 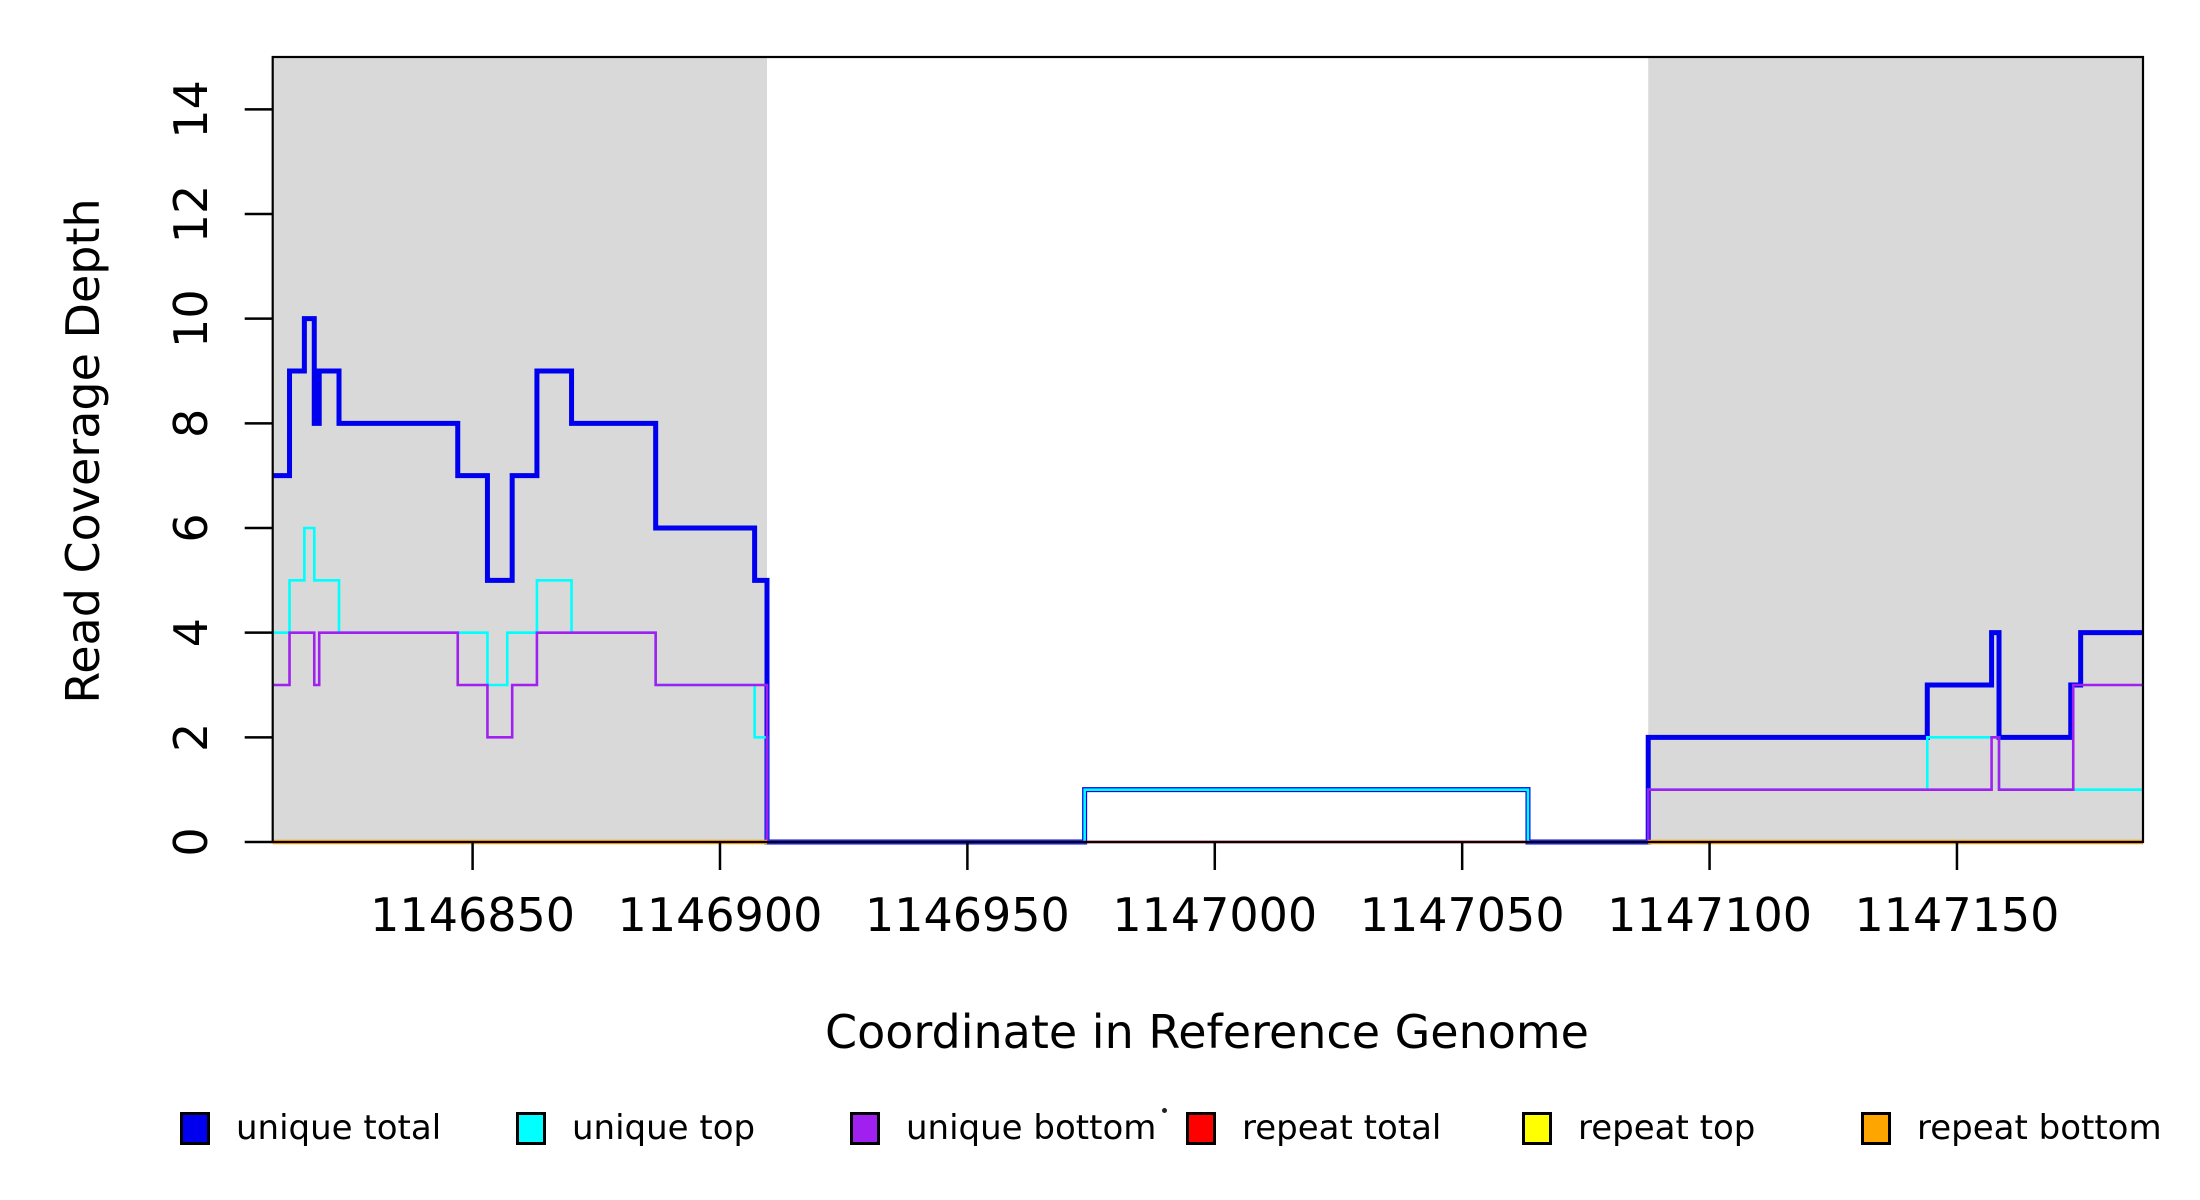 I want to click on x-tick-label: 1147100, so click(x=1709, y=915).